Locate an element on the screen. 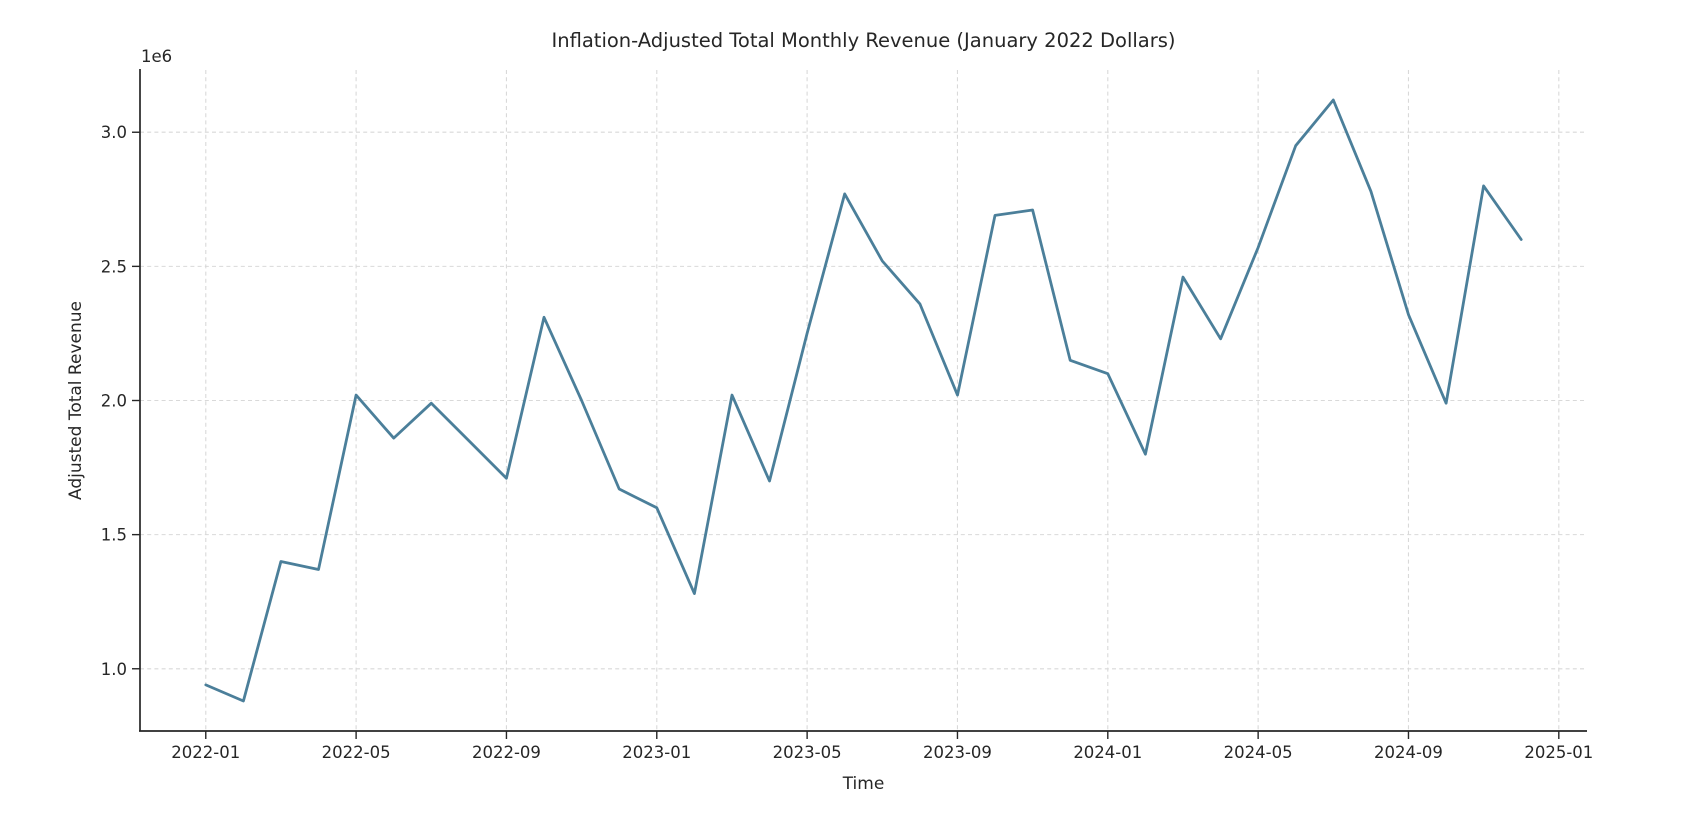  x-tick-label: 2022-09 is located at coordinates (506, 752).